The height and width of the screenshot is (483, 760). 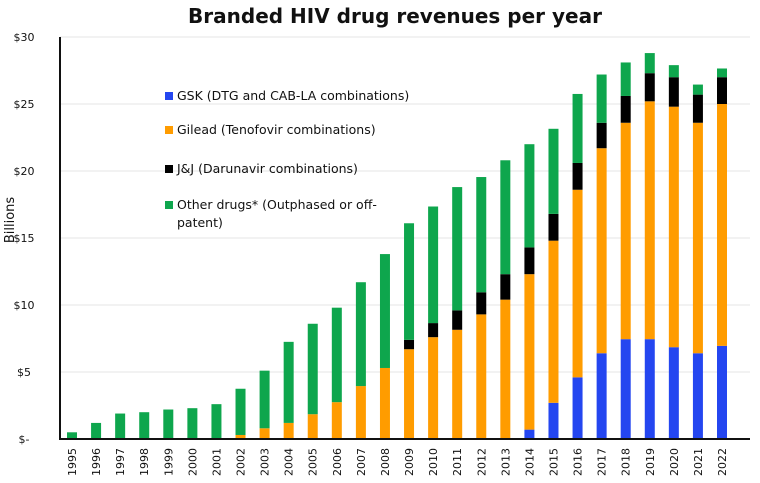 What do you see at coordinates (409, 462) in the screenshot?
I see `x-tick-label: 2009` at bounding box center [409, 462].